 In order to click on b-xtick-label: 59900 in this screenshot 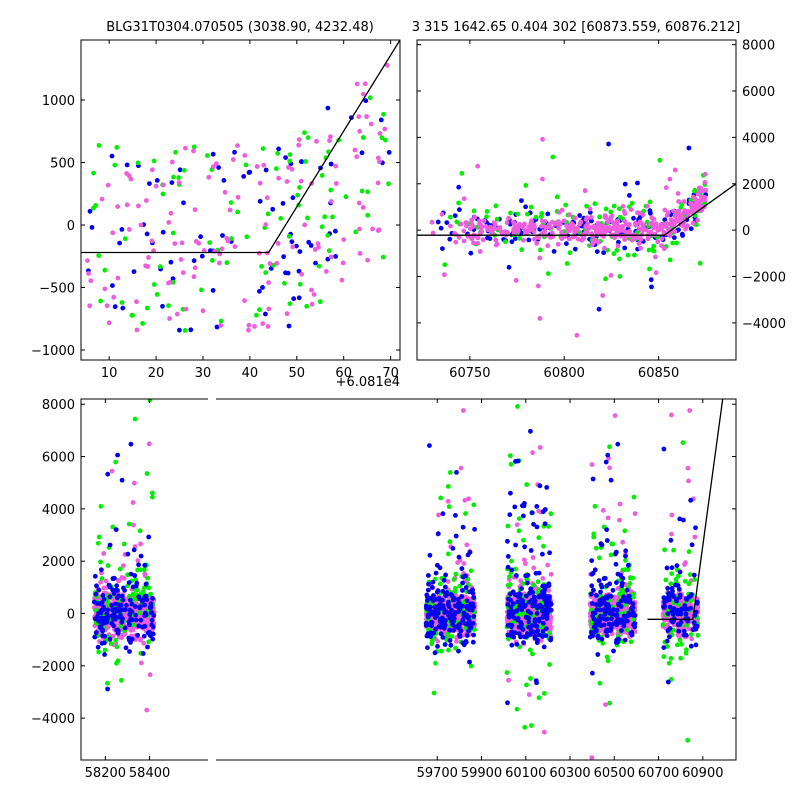, I will do `click(481, 773)`.